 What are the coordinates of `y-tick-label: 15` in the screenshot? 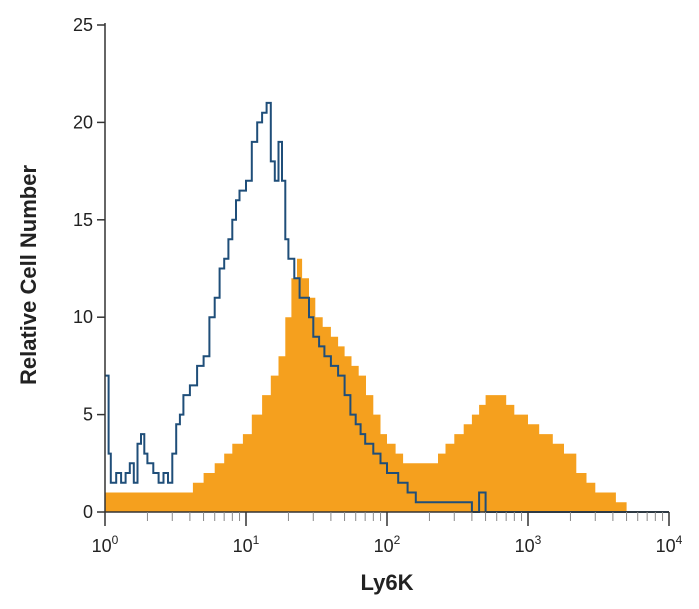 It's located at (83, 220).